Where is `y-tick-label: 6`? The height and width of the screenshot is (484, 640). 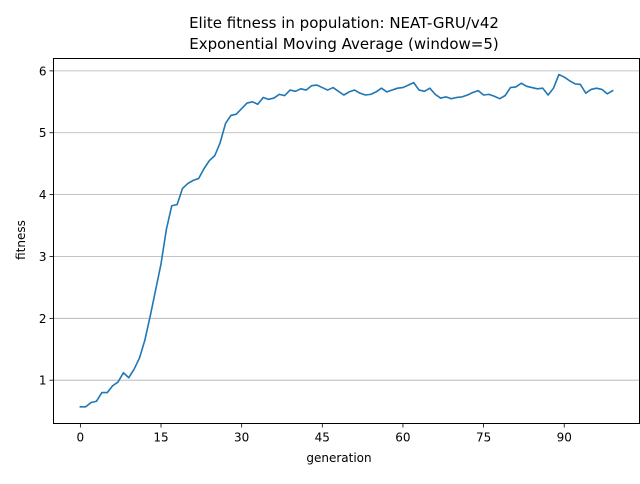 y-tick-label: 6 is located at coordinates (43, 71).